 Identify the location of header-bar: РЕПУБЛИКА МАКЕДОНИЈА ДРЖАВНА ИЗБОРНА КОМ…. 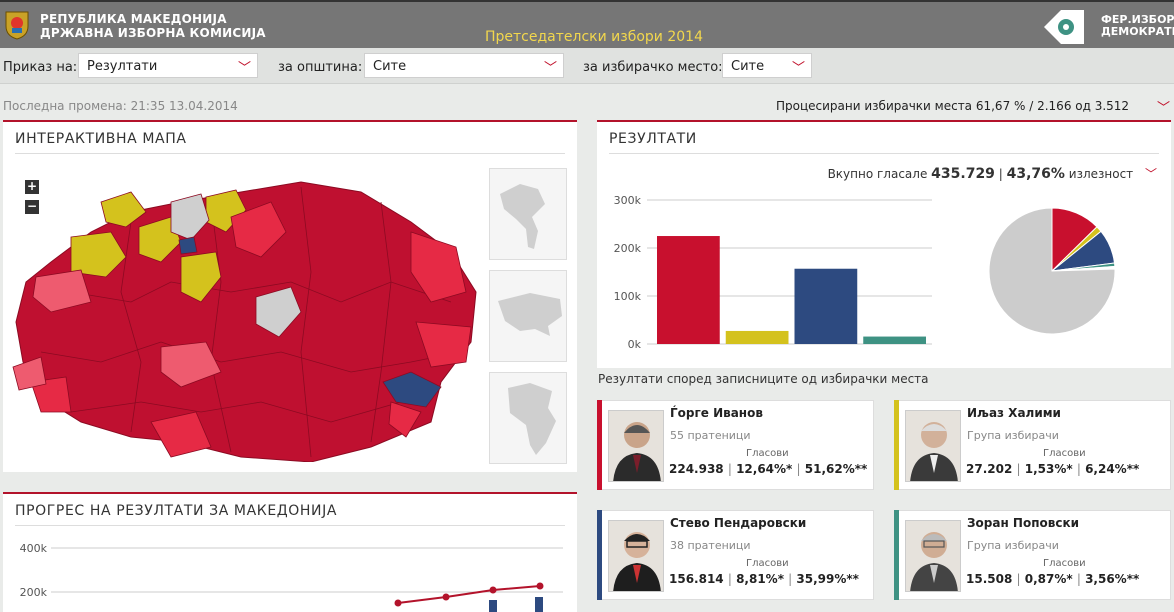
(587, 24).